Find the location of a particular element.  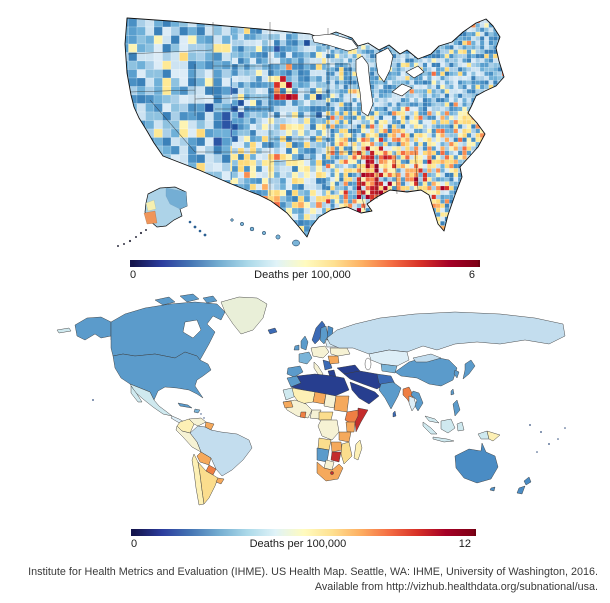

world-legend: 0 Deaths per 100,000 12 is located at coordinates (303, 540).